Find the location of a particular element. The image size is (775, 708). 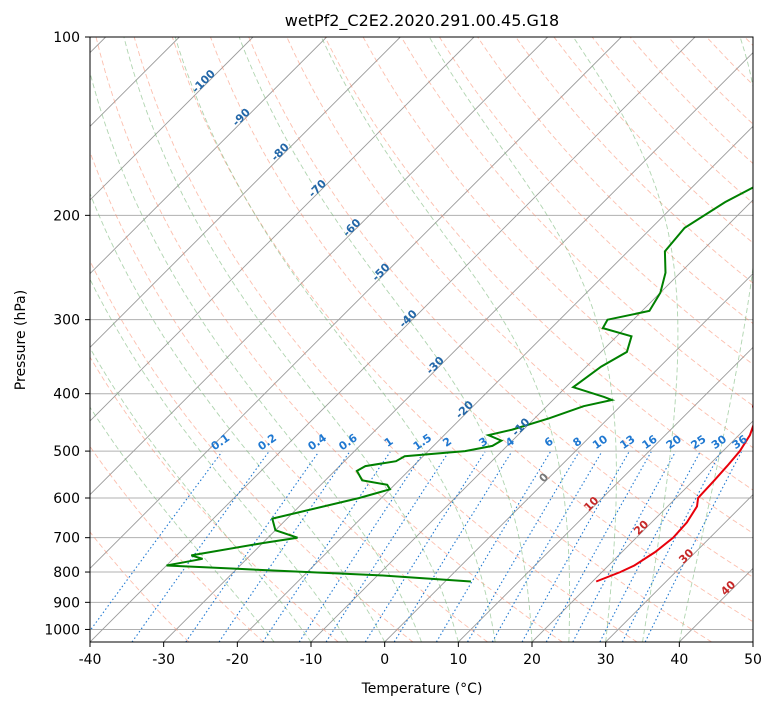

x-tick-label: 50 is located at coordinates (753, 660).